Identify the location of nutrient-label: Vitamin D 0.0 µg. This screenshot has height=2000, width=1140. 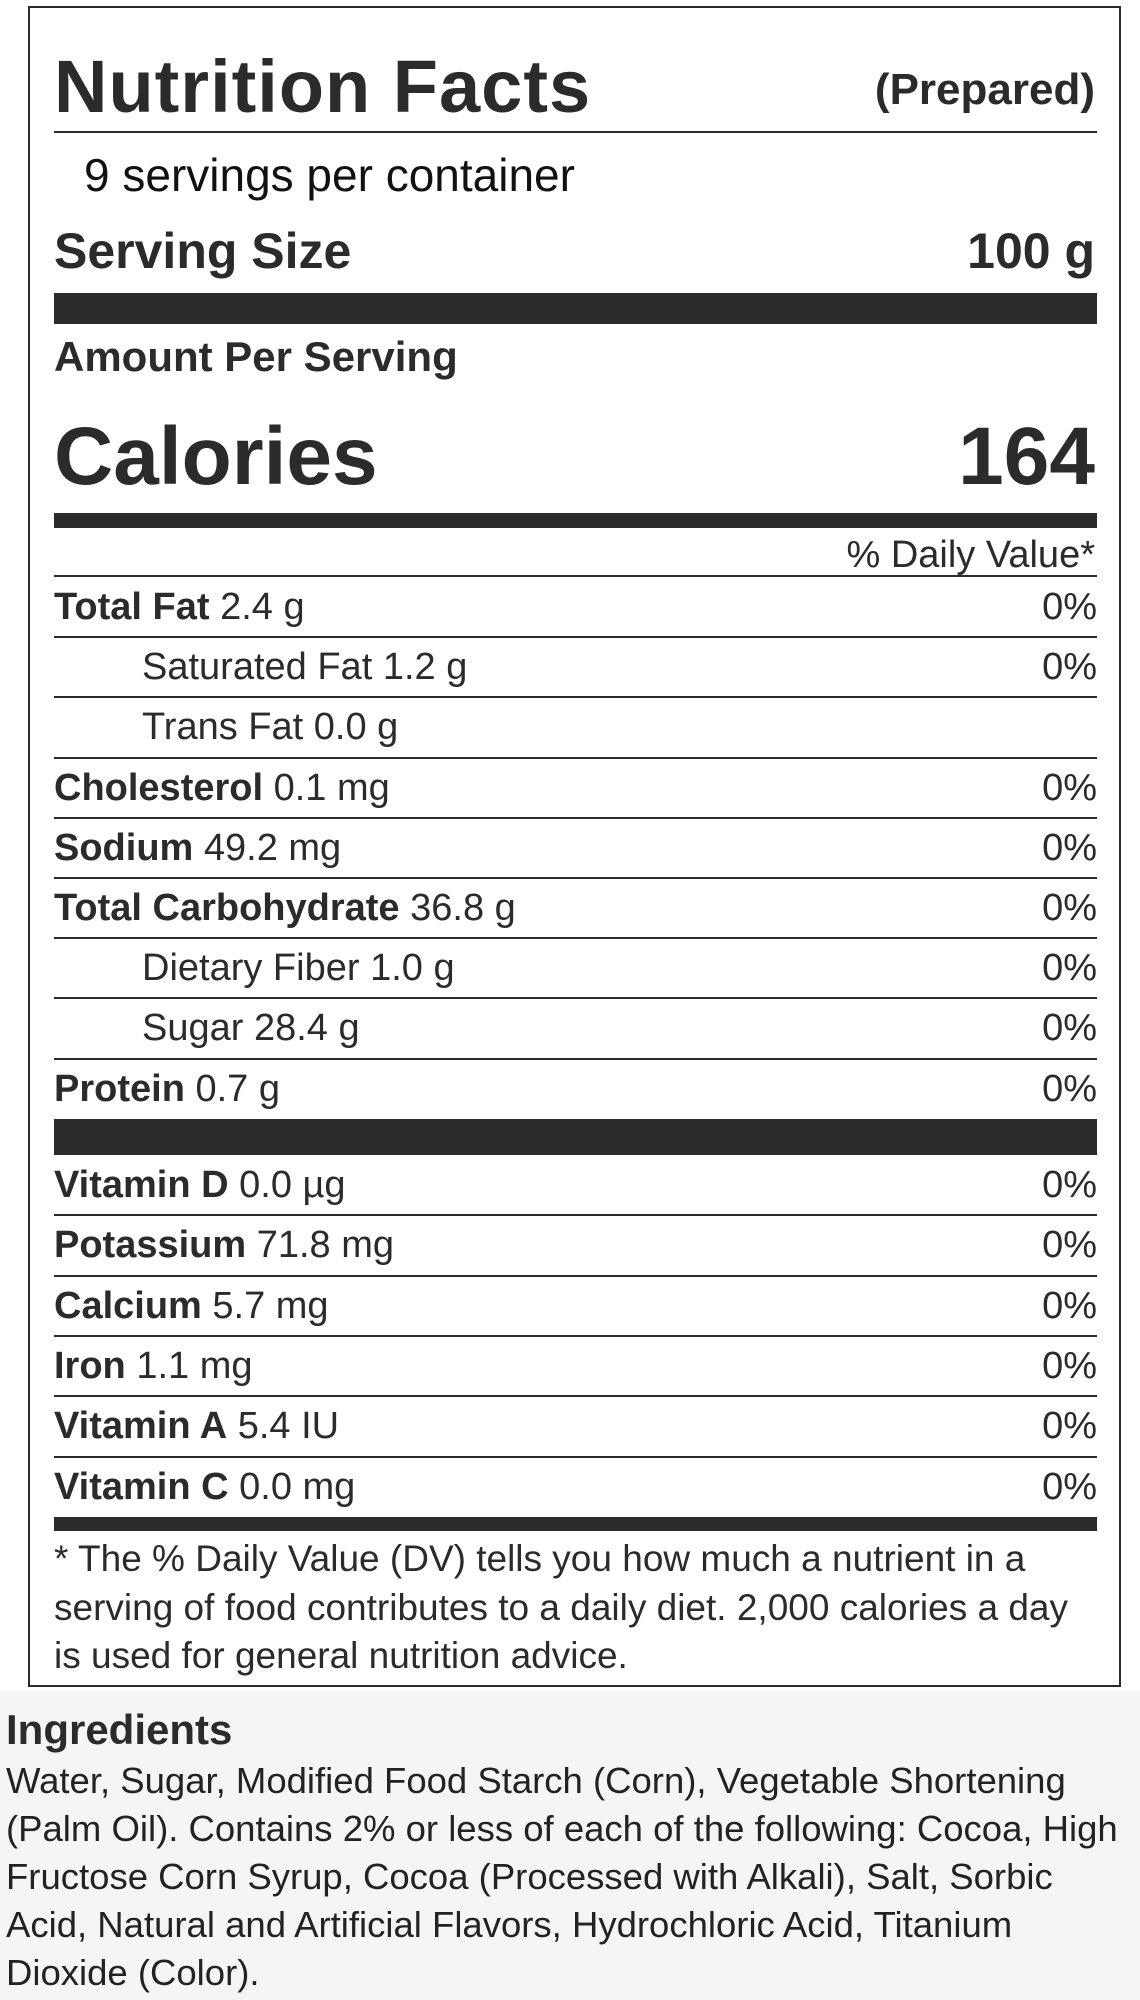
(200, 1185).